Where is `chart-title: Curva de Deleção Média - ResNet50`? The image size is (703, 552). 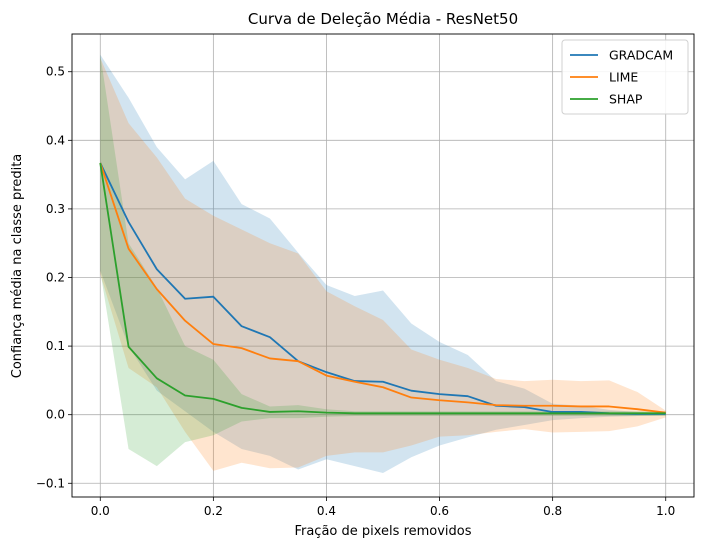
chart-title: Curva de Deleção Média - ResNet50 is located at coordinates (383, 19).